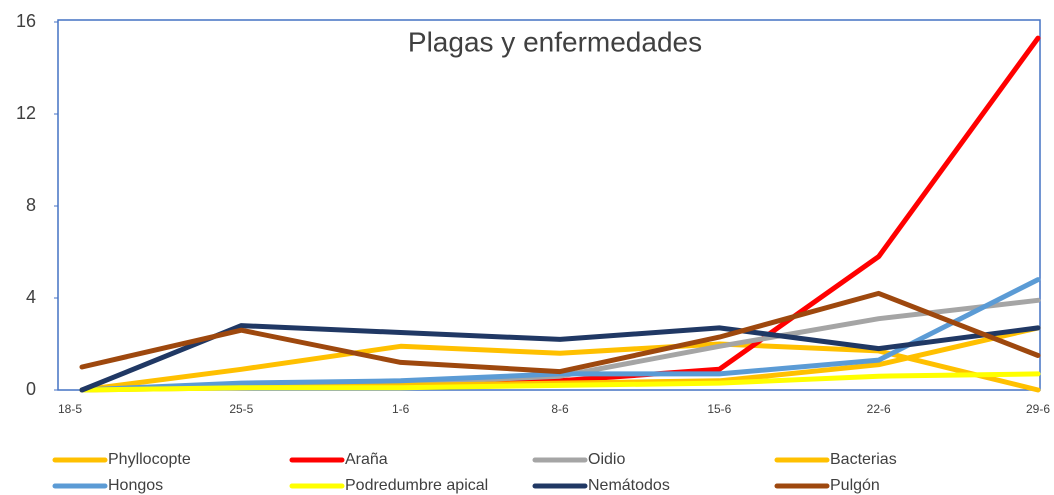  What do you see at coordinates (135, 485) in the screenshot?
I see `legend-label: Hongos` at bounding box center [135, 485].